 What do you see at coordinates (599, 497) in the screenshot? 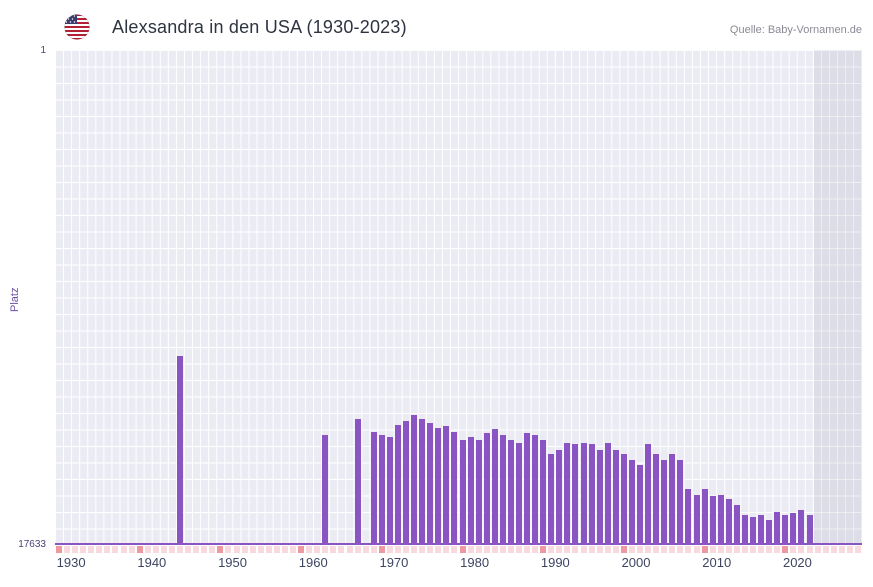
I see `bar-1995` at bounding box center [599, 497].